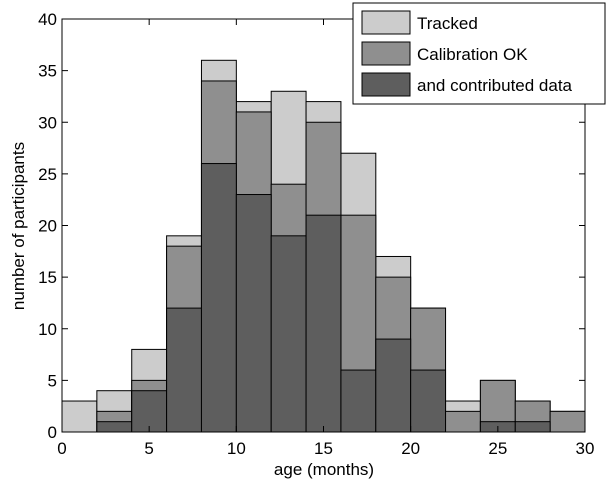  What do you see at coordinates (47, 277) in the screenshot?
I see `y-tick-label: 15` at bounding box center [47, 277].